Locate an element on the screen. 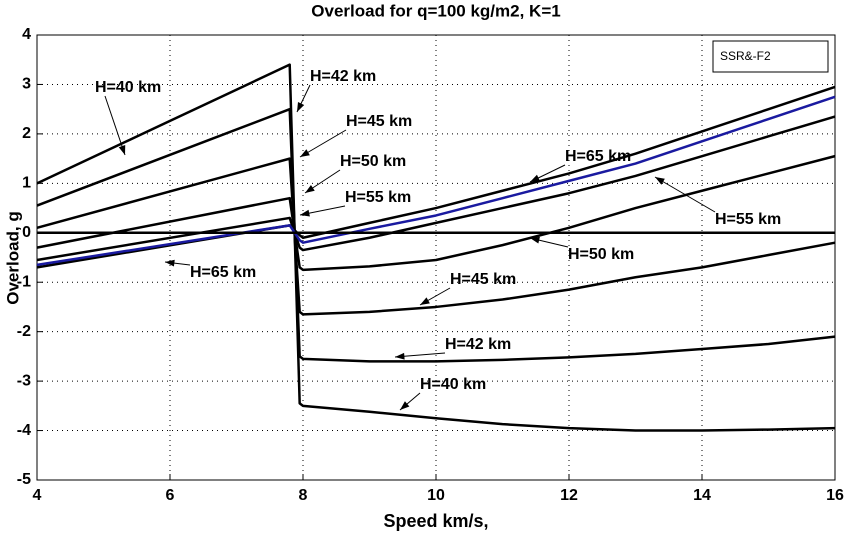 Image resolution: width=848 pixels, height=535 pixels. chart-title: Overload for q=100 kg/m2, K=1 is located at coordinates (435, 10).